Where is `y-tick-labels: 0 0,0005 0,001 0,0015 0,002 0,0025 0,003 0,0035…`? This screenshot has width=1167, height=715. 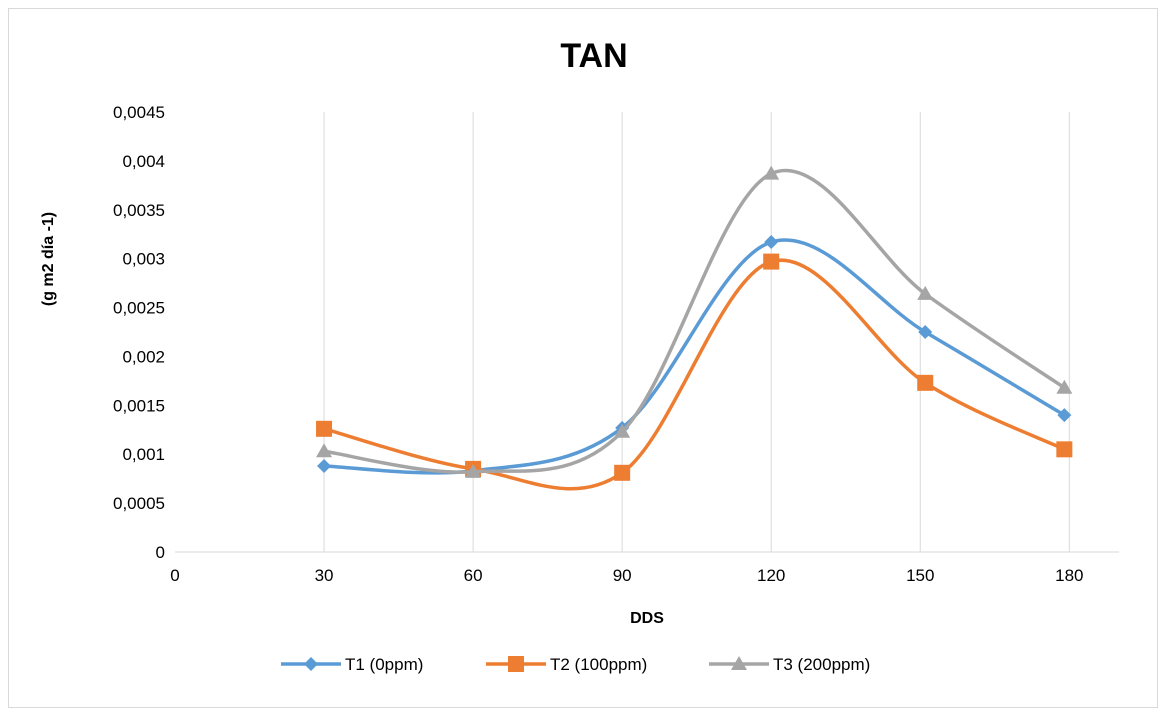 y-tick-labels: 0 0,0005 0,001 0,0015 0,002 0,0025 0,003 0,0035… is located at coordinates (139, 332).